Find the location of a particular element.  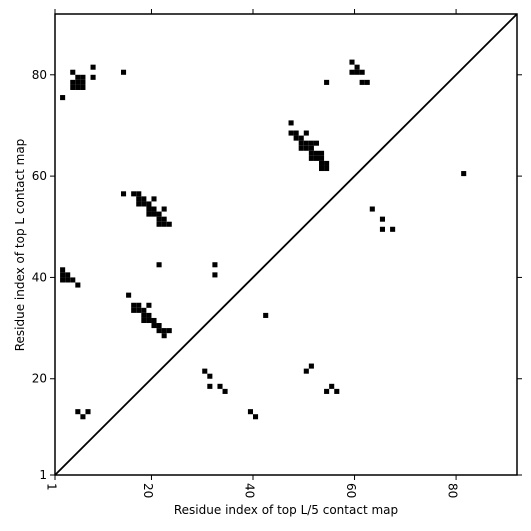

y-axis-label: Residue index of top L contact map is located at coordinates (20, 245).